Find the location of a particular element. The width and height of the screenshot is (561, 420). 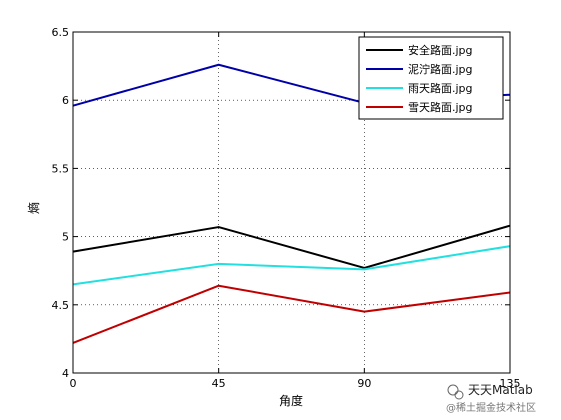

y-tick-label: 6 is located at coordinates (65, 100).